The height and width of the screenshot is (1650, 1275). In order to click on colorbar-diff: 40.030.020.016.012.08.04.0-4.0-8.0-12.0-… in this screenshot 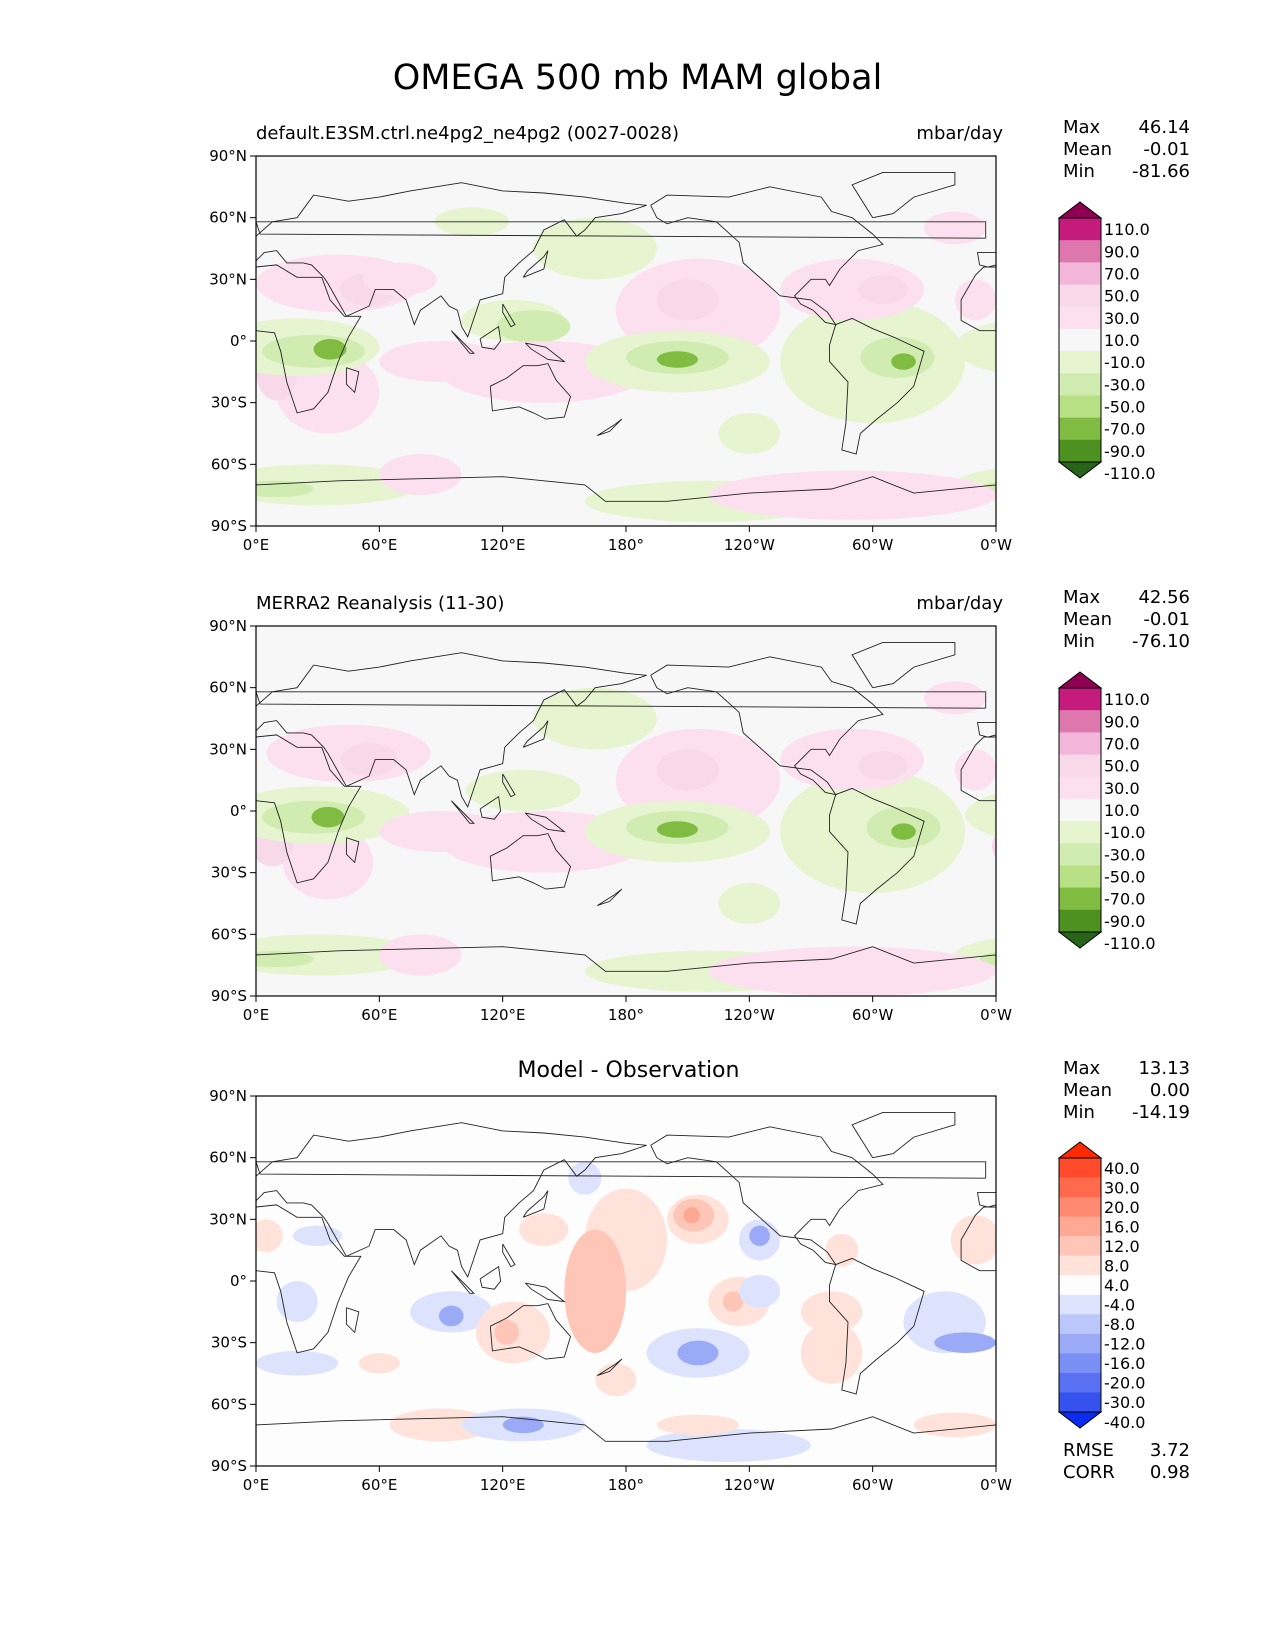, I will do `click(1101, 1286)`.